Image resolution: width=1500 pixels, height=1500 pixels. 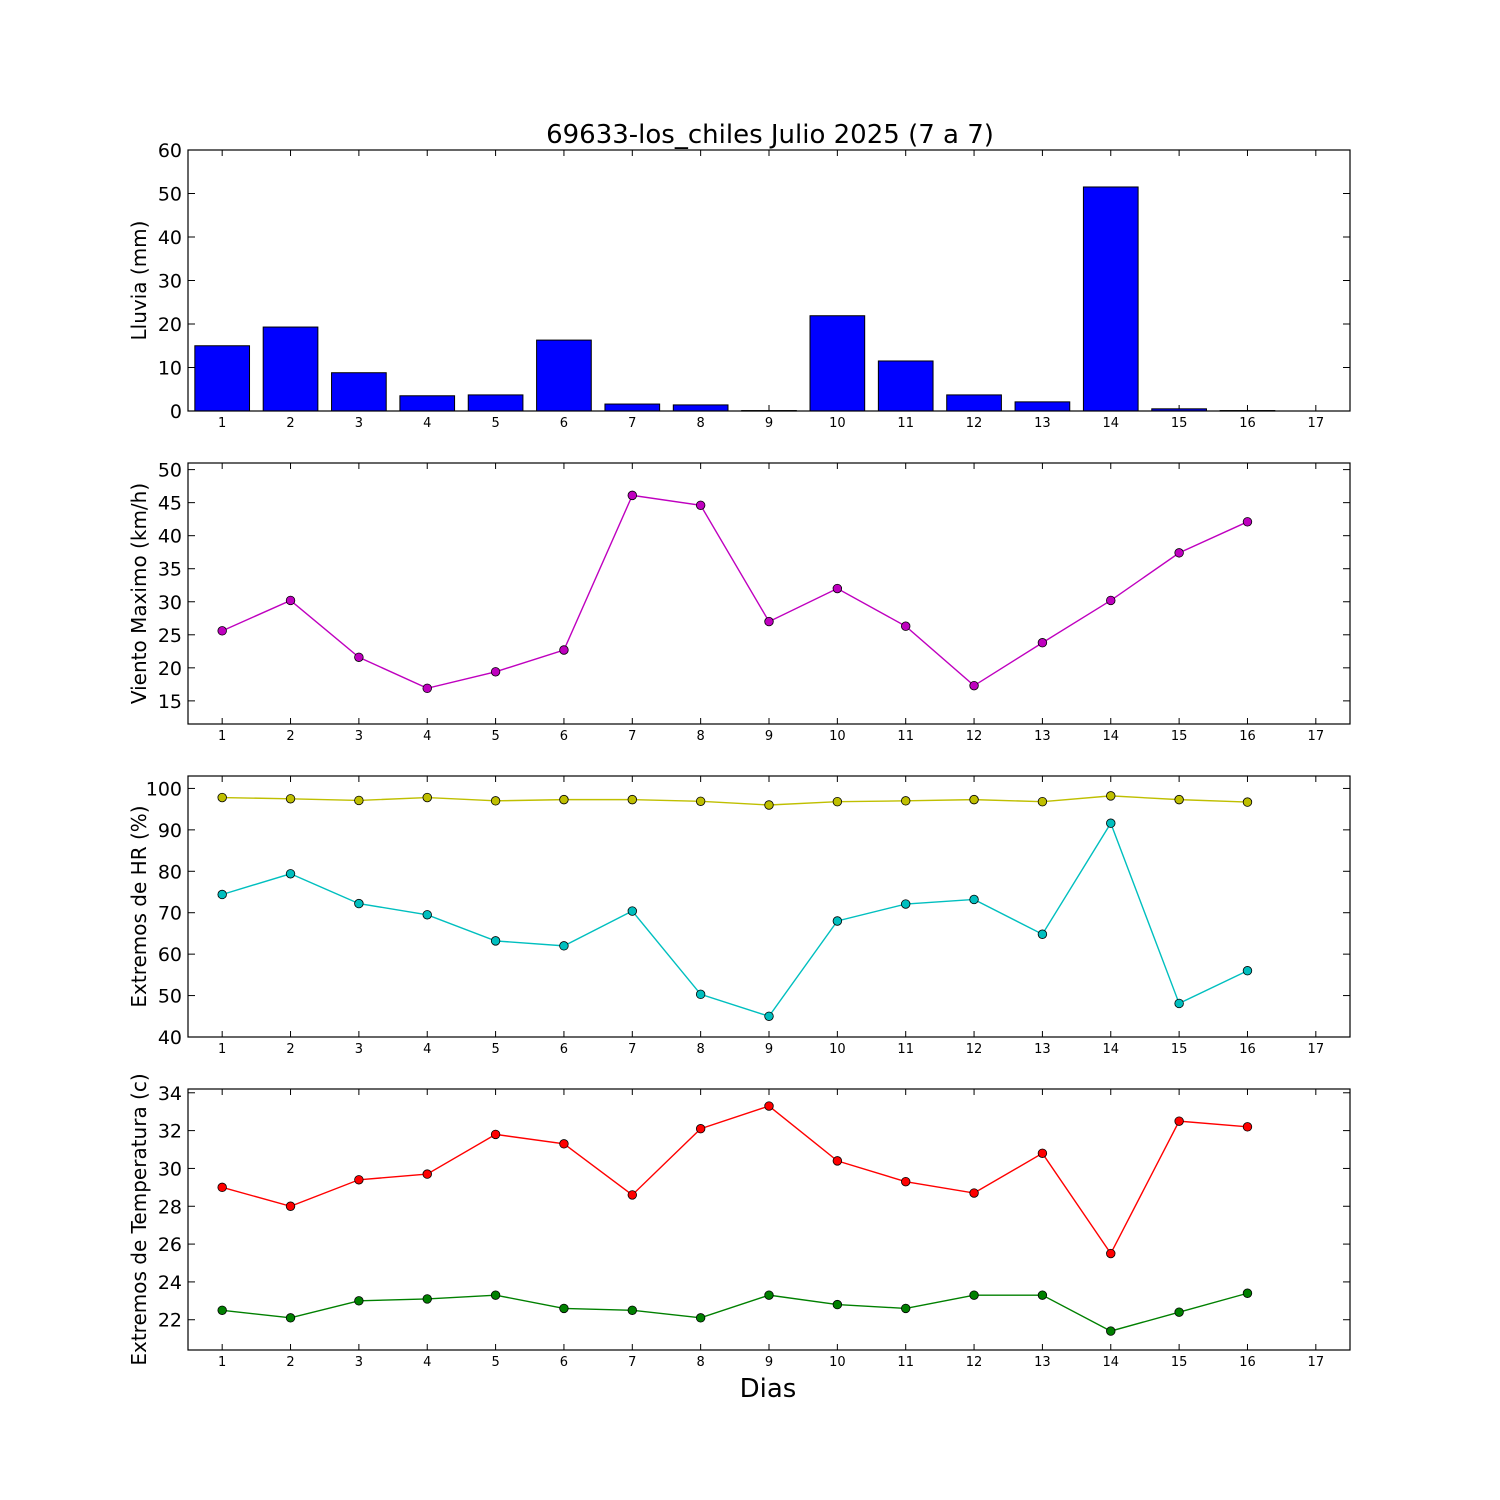 What do you see at coordinates (170, 325) in the screenshot?
I see `y-tick-label: 20` at bounding box center [170, 325].